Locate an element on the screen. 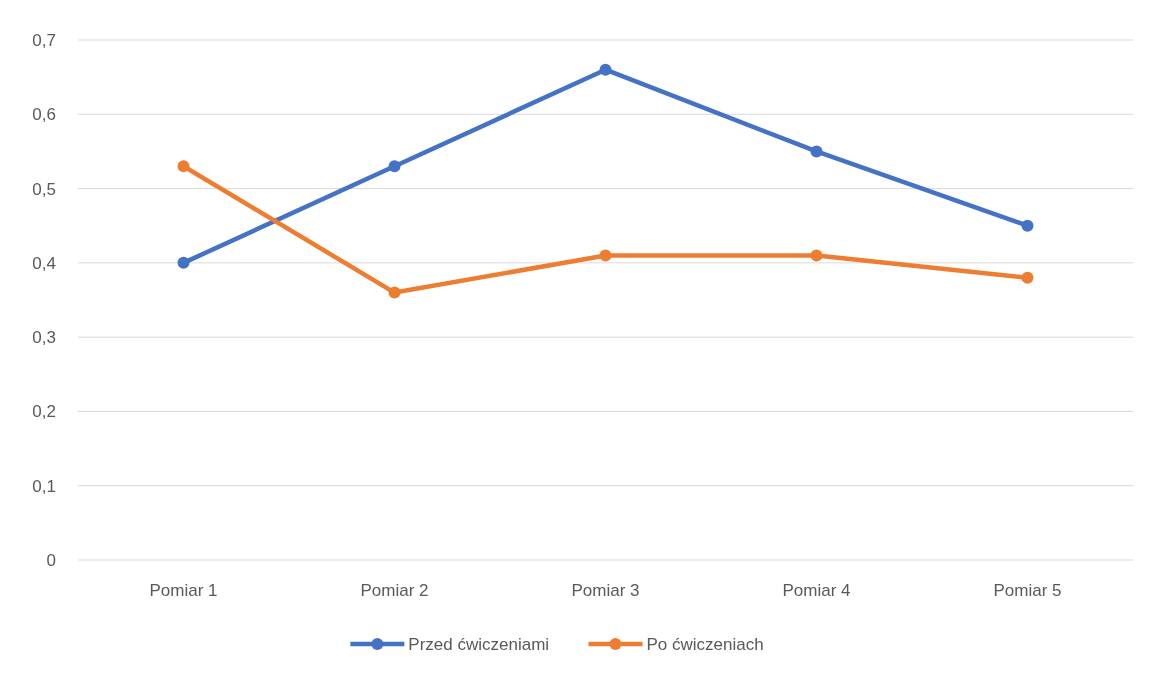 The width and height of the screenshot is (1149, 674). y-tick-label: 0,2 is located at coordinates (44, 412).